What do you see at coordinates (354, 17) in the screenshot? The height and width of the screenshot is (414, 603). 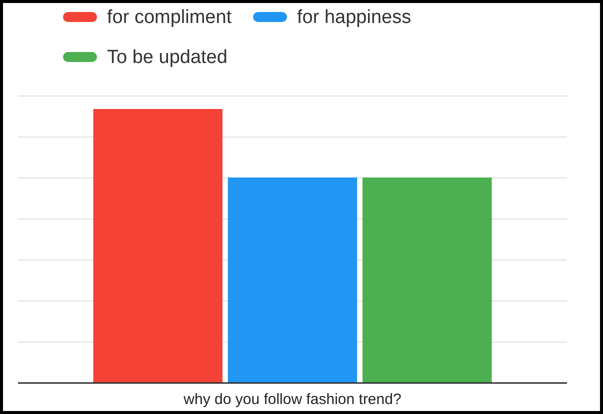 I see `legend-label: for happiness` at bounding box center [354, 17].